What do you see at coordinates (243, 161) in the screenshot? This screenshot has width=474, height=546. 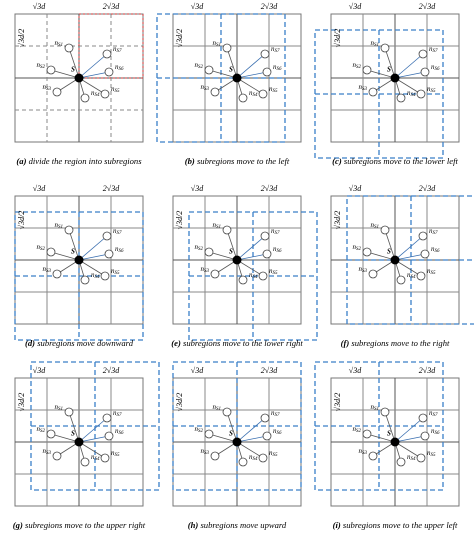 I see `caption-text: subregions move to the left` at bounding box center [243, 161].